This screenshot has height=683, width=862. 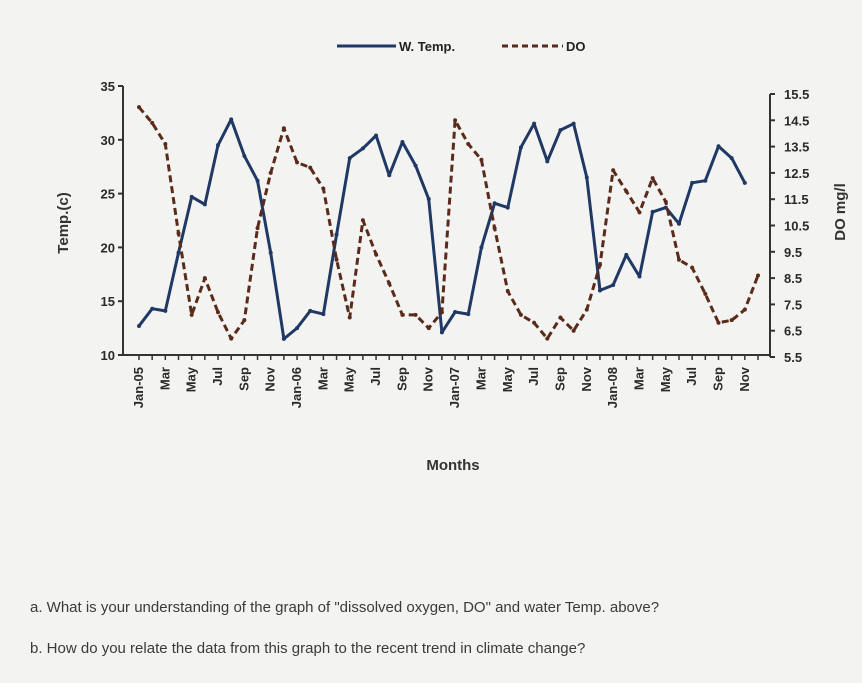 What do you see at coordinates (108, 301) in the screenshot?
I see `y-left-tick-label: 15` at bounding box center [108, 301].